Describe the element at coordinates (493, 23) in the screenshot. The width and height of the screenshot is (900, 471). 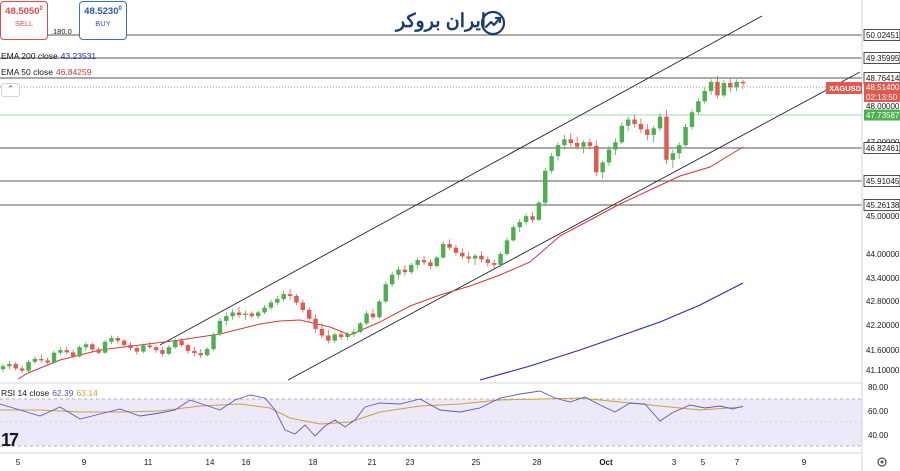
I see `logo-mark-icon` at that location.